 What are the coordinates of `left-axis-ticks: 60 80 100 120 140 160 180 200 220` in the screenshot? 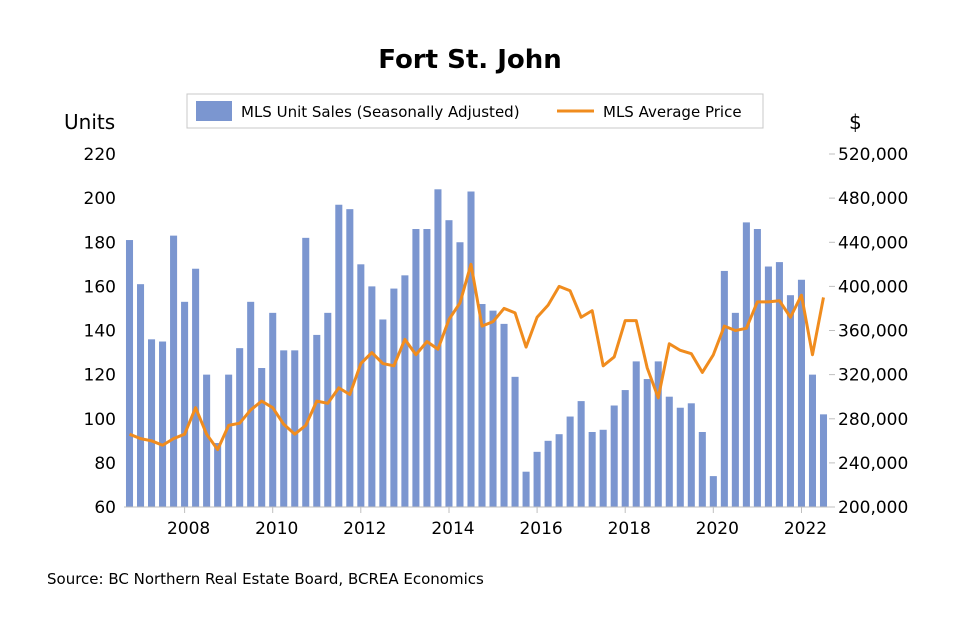 It's located at (100, 331).